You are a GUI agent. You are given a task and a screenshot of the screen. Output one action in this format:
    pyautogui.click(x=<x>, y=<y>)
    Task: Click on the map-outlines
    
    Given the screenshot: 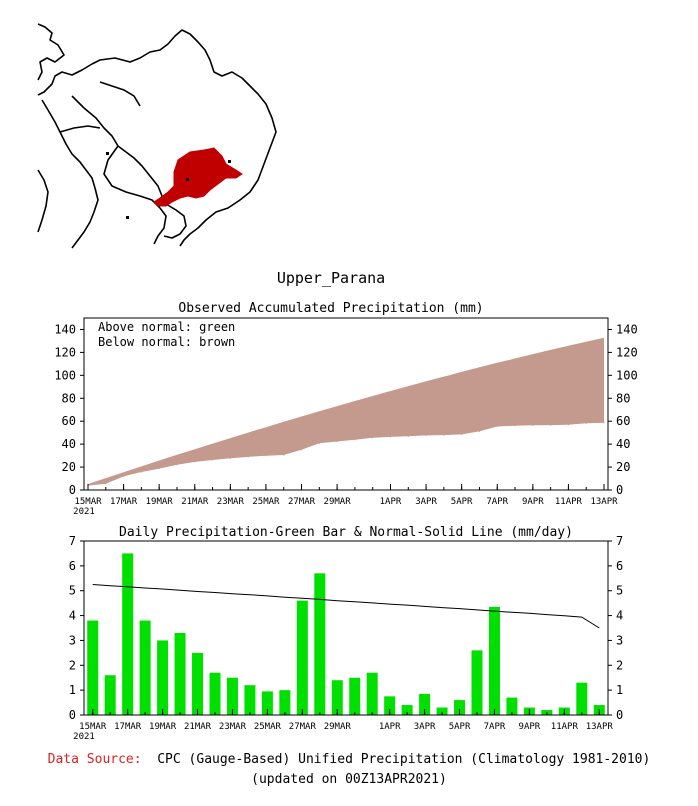 What is the action you would take?
    pyautogui.click(x=157, y=136)
    